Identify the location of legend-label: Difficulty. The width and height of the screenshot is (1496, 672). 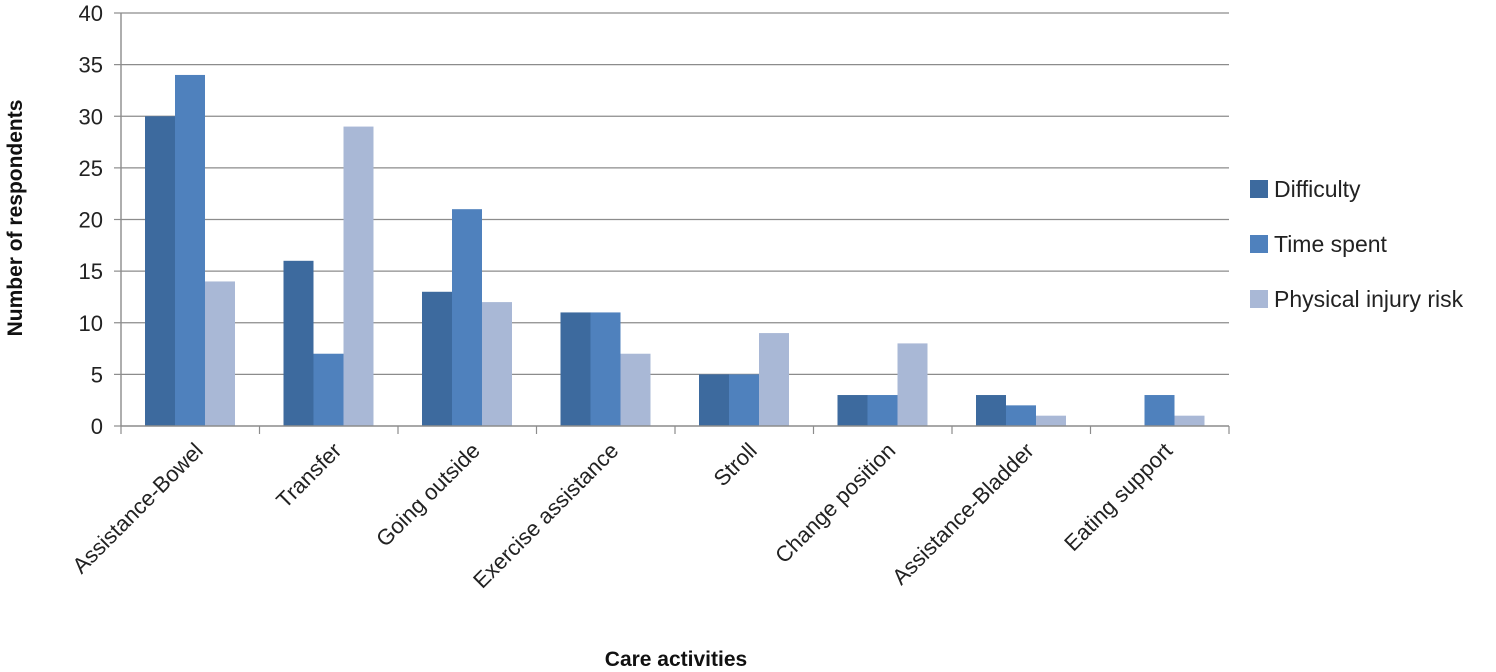
(1317, 189).